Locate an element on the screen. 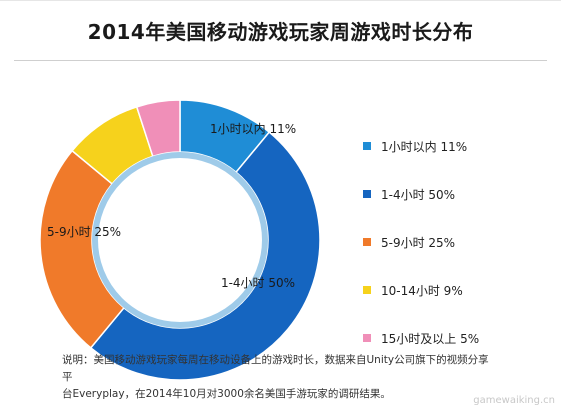 The image size is (561, 410). data-label: 1小时以内 11% is located at coordinates (253, 129).